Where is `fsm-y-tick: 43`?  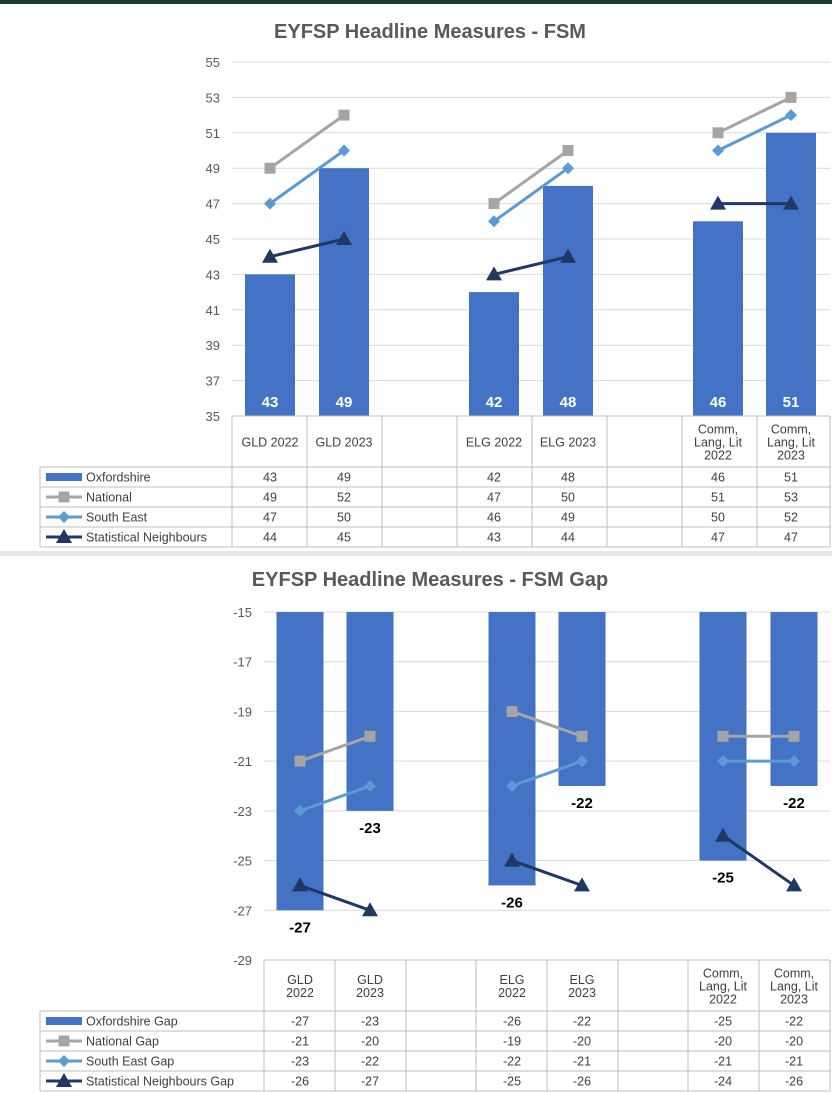
fsm-y-tick: 43 is located at coordinates (213, 274).